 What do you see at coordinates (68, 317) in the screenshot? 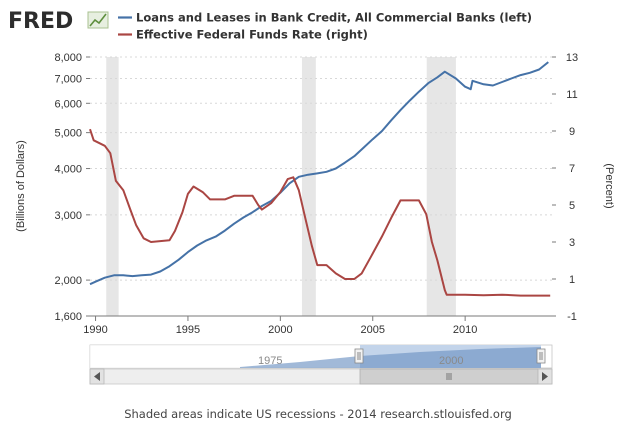
I see `y-left-tick-label: 1,600` at bounding box center [68, 317].